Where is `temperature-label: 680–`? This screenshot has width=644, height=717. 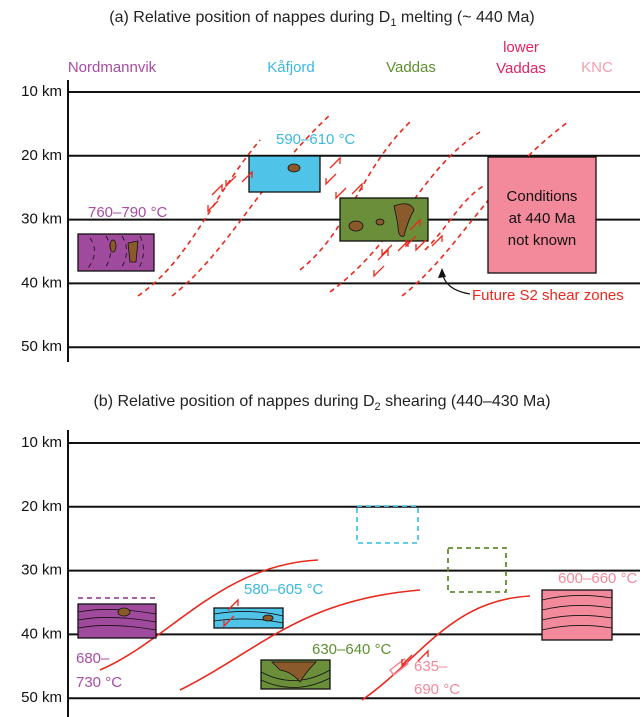 temperature-label: 680– is located at coordinates (93, 658).